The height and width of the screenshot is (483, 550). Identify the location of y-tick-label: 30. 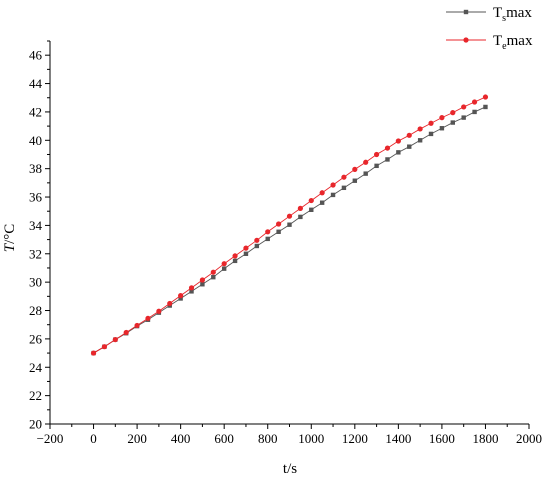
(35, 282).